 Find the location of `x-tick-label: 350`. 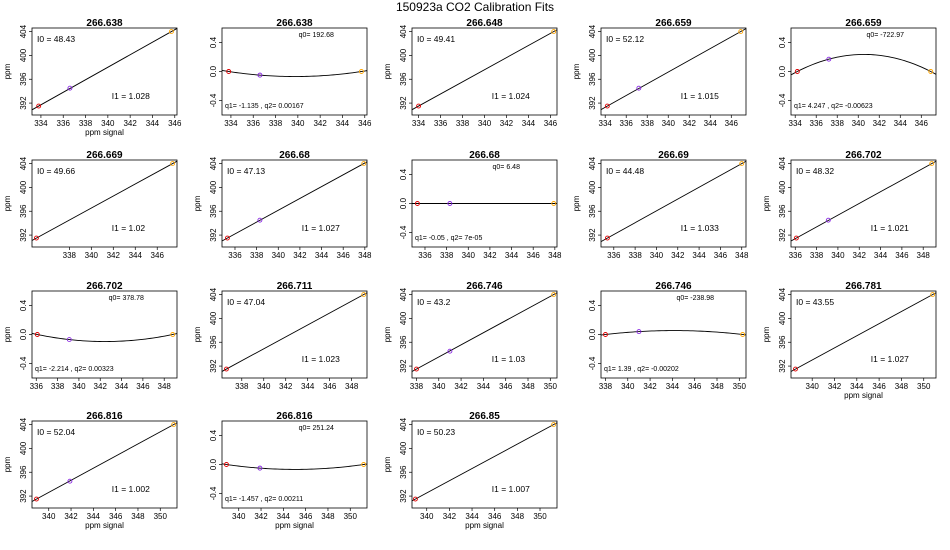

x-tick-label: 350 is located at coordinates (740, 386).